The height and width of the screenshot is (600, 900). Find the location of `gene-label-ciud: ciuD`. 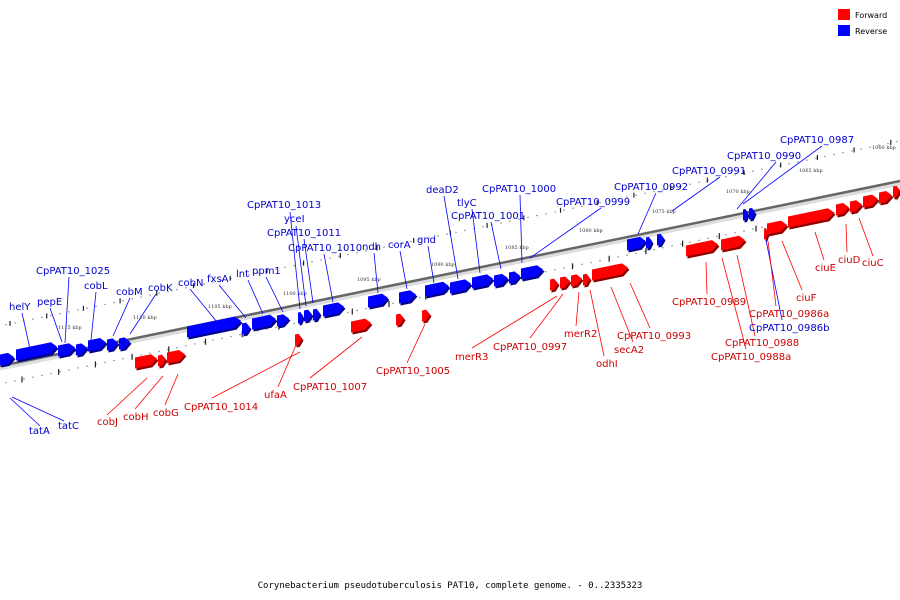

gene-label-ciud: ciuD is located at coordinates (849, 260).